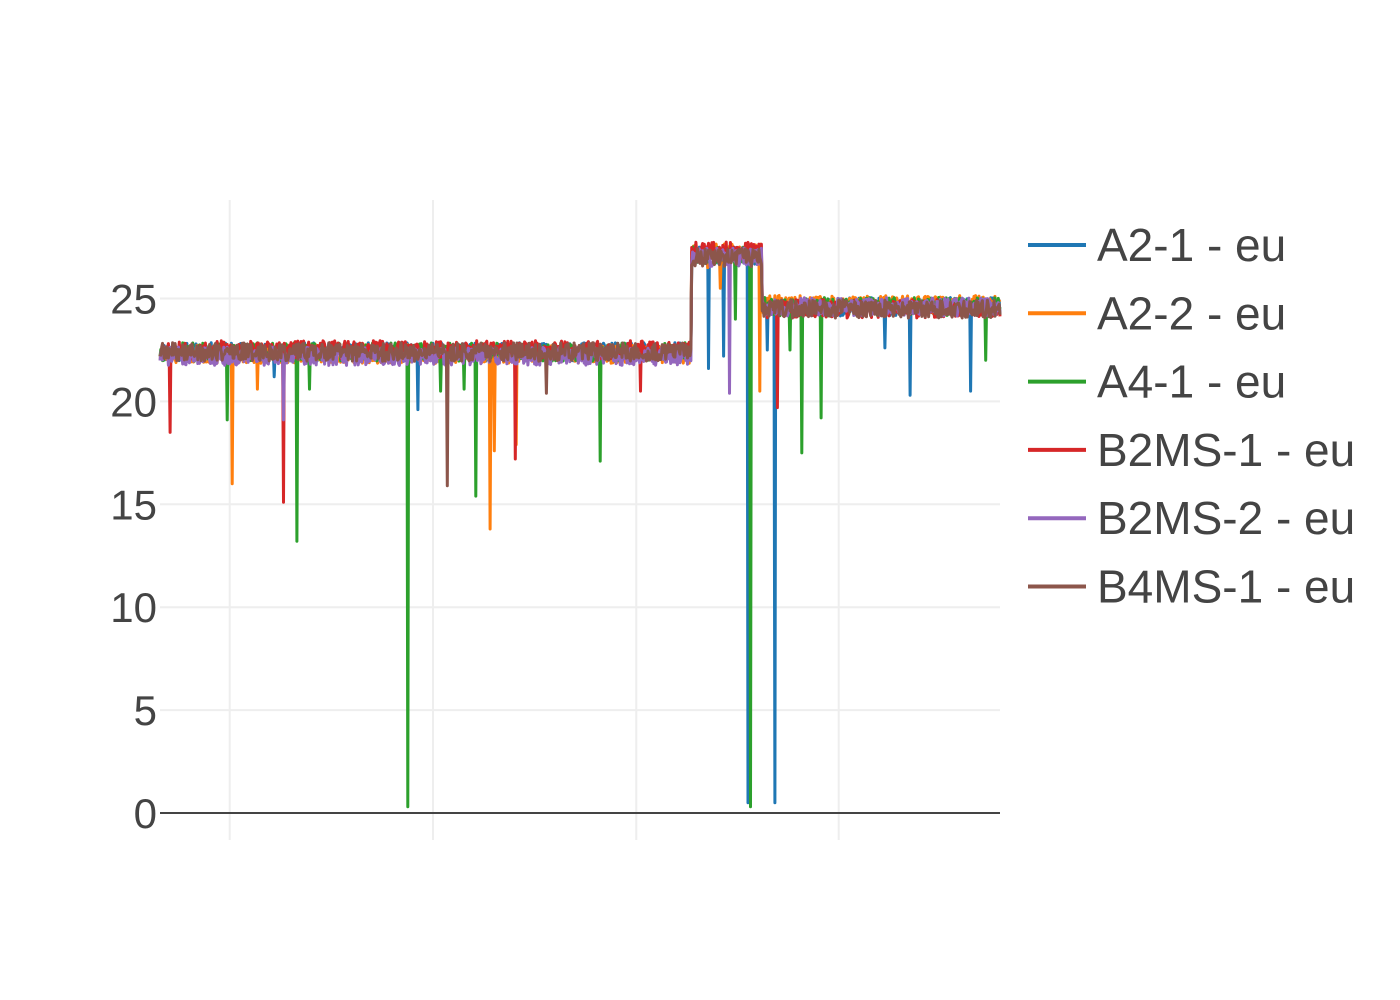 This screenshot has height=1000, width=1400. Describe the element at coordinates (1226, 518) in the screenshot. I see `legend-label: B2MS-2 - eu` at that location.